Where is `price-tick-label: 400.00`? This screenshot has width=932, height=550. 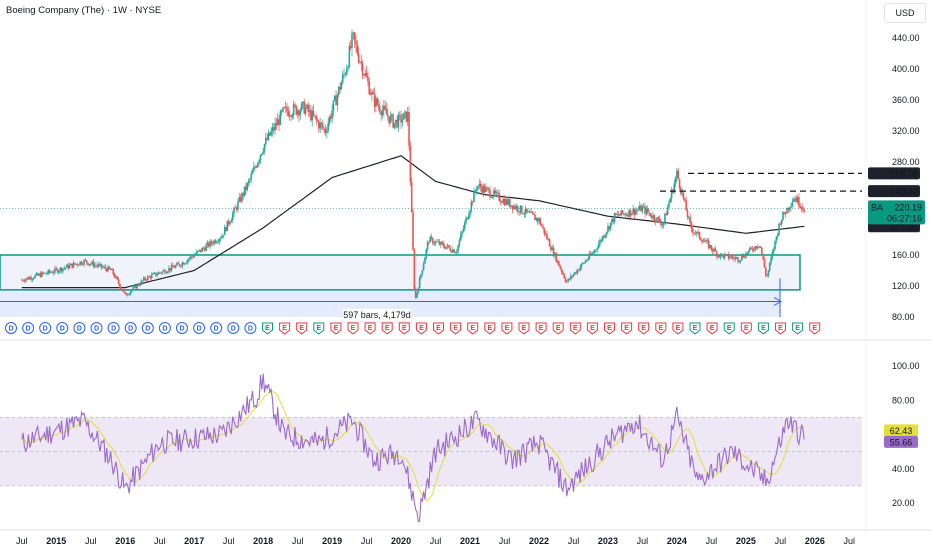
price-tick-label: 400.00 is located at coordinates (906, 69).